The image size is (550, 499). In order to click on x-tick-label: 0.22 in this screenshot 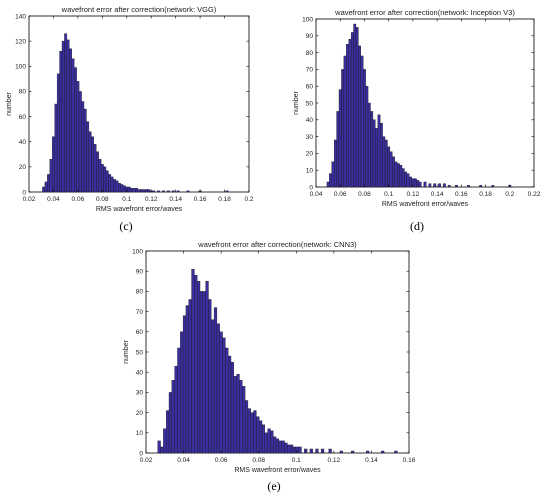, I will do `click(534, 194)`.